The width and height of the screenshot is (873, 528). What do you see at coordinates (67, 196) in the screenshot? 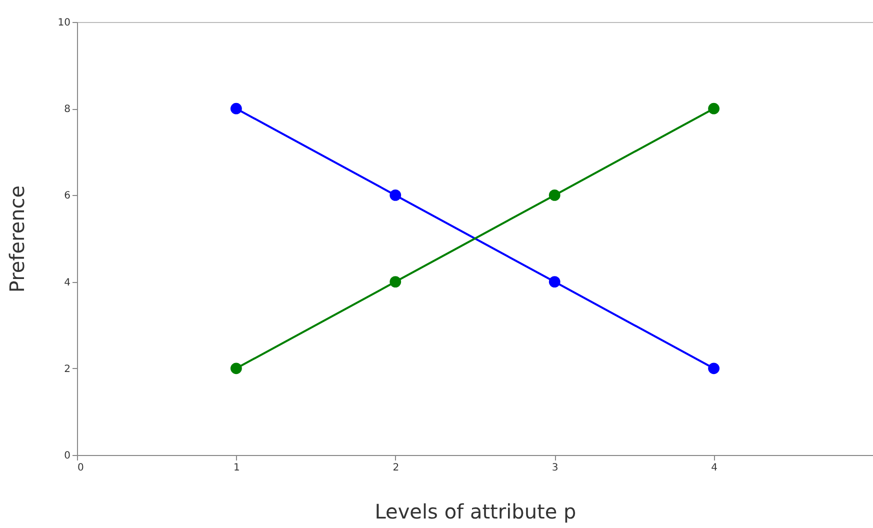
I see `y-tick-label: 6` at bounding box center [67, 196].